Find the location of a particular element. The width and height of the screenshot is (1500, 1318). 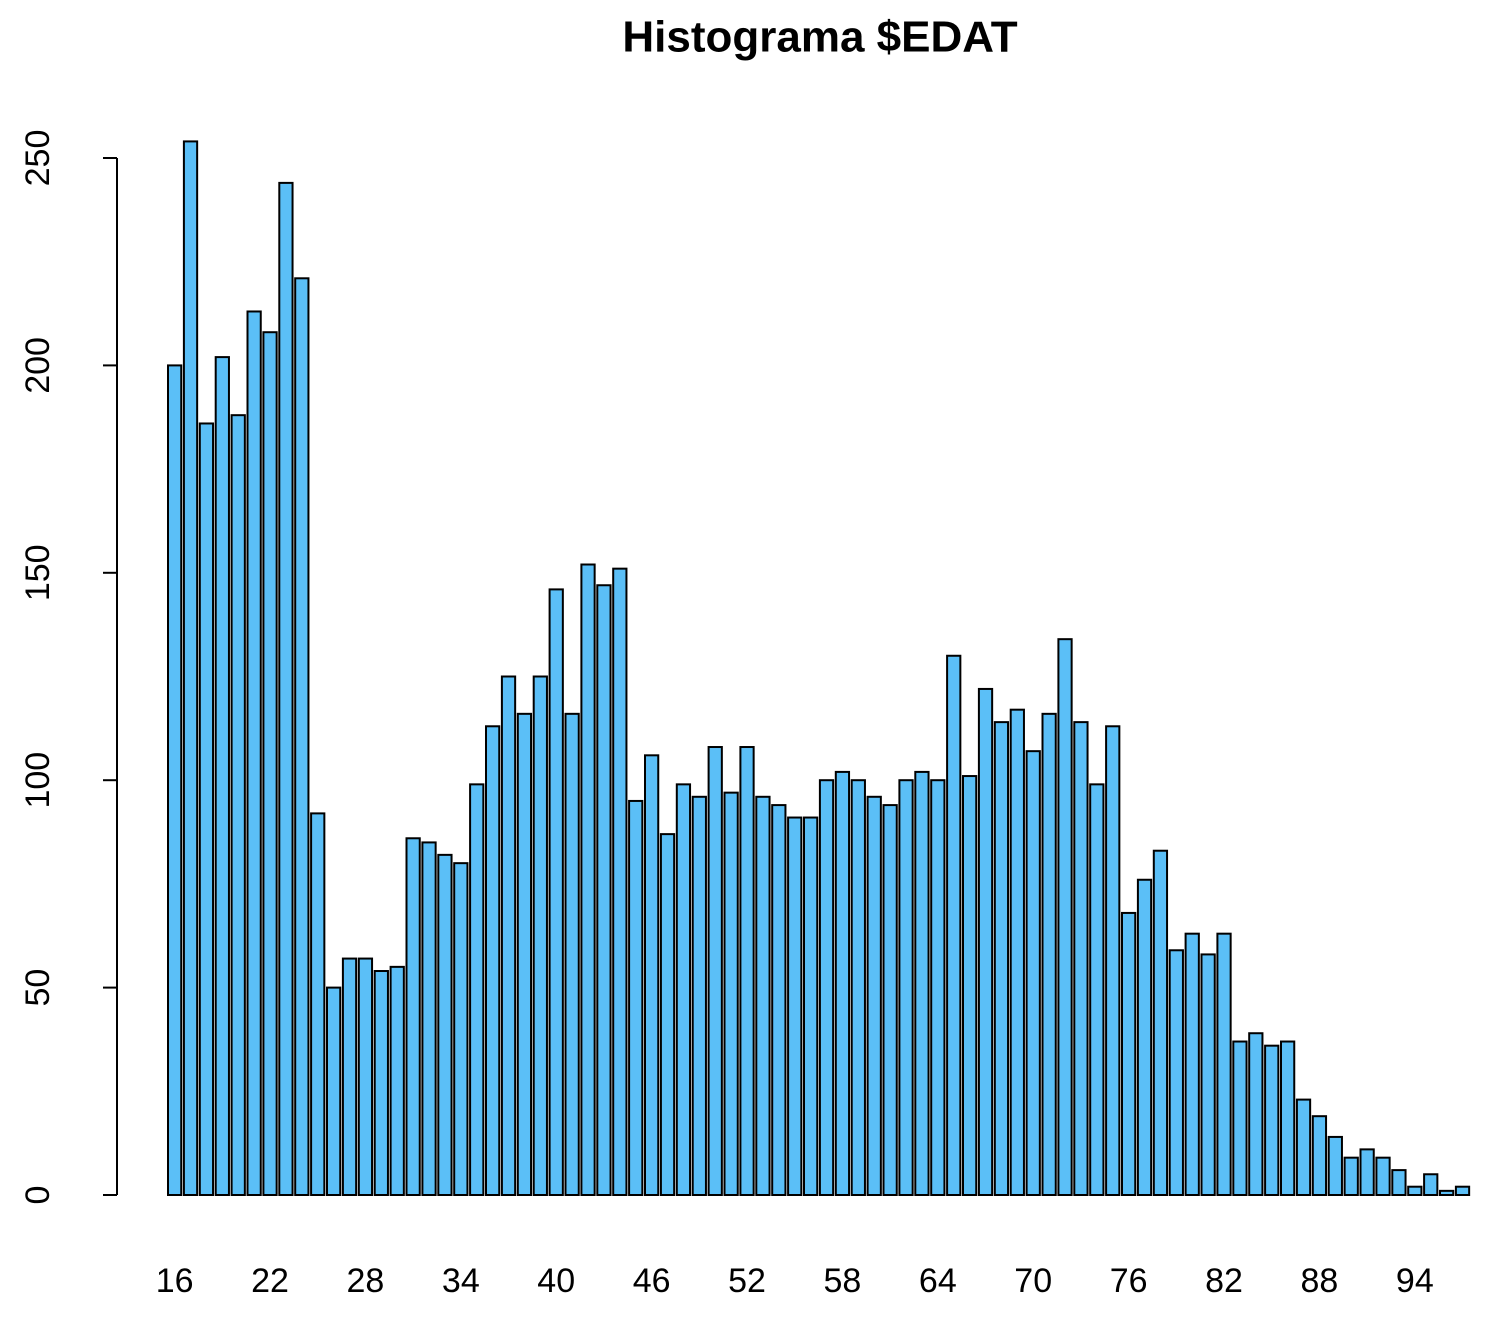

x-tick-label: 46 is located at coordinates (652, 1281).